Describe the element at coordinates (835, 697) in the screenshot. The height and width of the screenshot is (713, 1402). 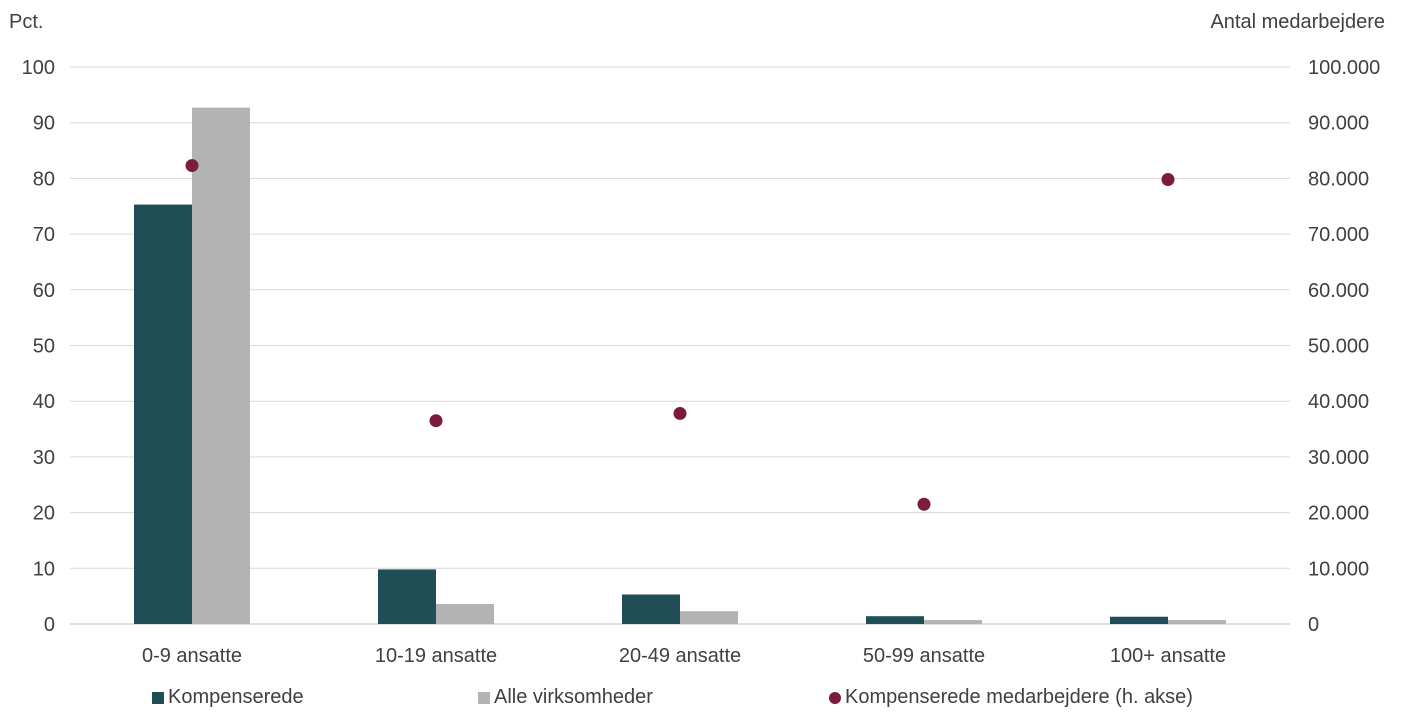
I see `legend-marker-kompenserede-medarbejdere` at that location.